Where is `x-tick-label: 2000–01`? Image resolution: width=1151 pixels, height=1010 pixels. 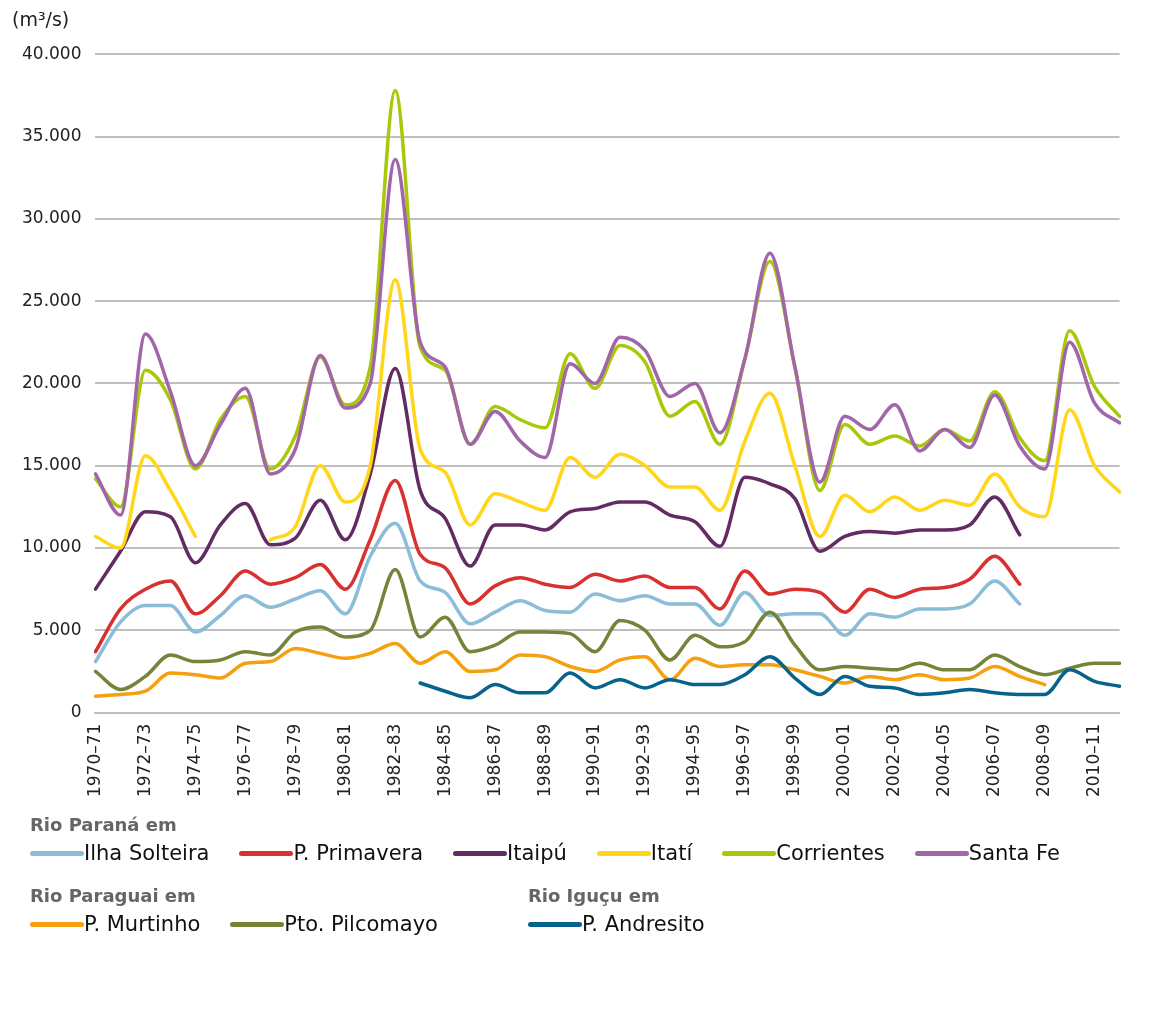
x-tick-label: 2000–01 is located at coordinates (843, 760).